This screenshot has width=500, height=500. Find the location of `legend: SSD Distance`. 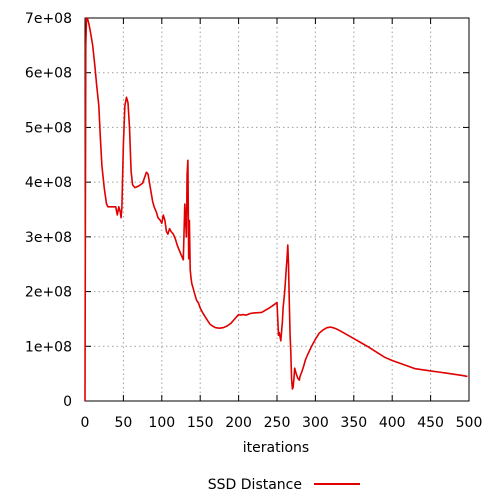

legend: SSD Distance is located at coordinates (284, 485).